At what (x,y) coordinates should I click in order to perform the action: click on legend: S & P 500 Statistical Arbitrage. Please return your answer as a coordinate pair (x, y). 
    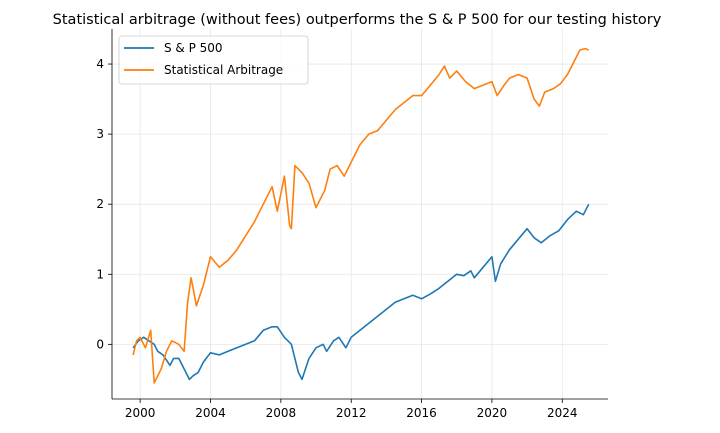
    Looking at the image, I should click on (213, 60).